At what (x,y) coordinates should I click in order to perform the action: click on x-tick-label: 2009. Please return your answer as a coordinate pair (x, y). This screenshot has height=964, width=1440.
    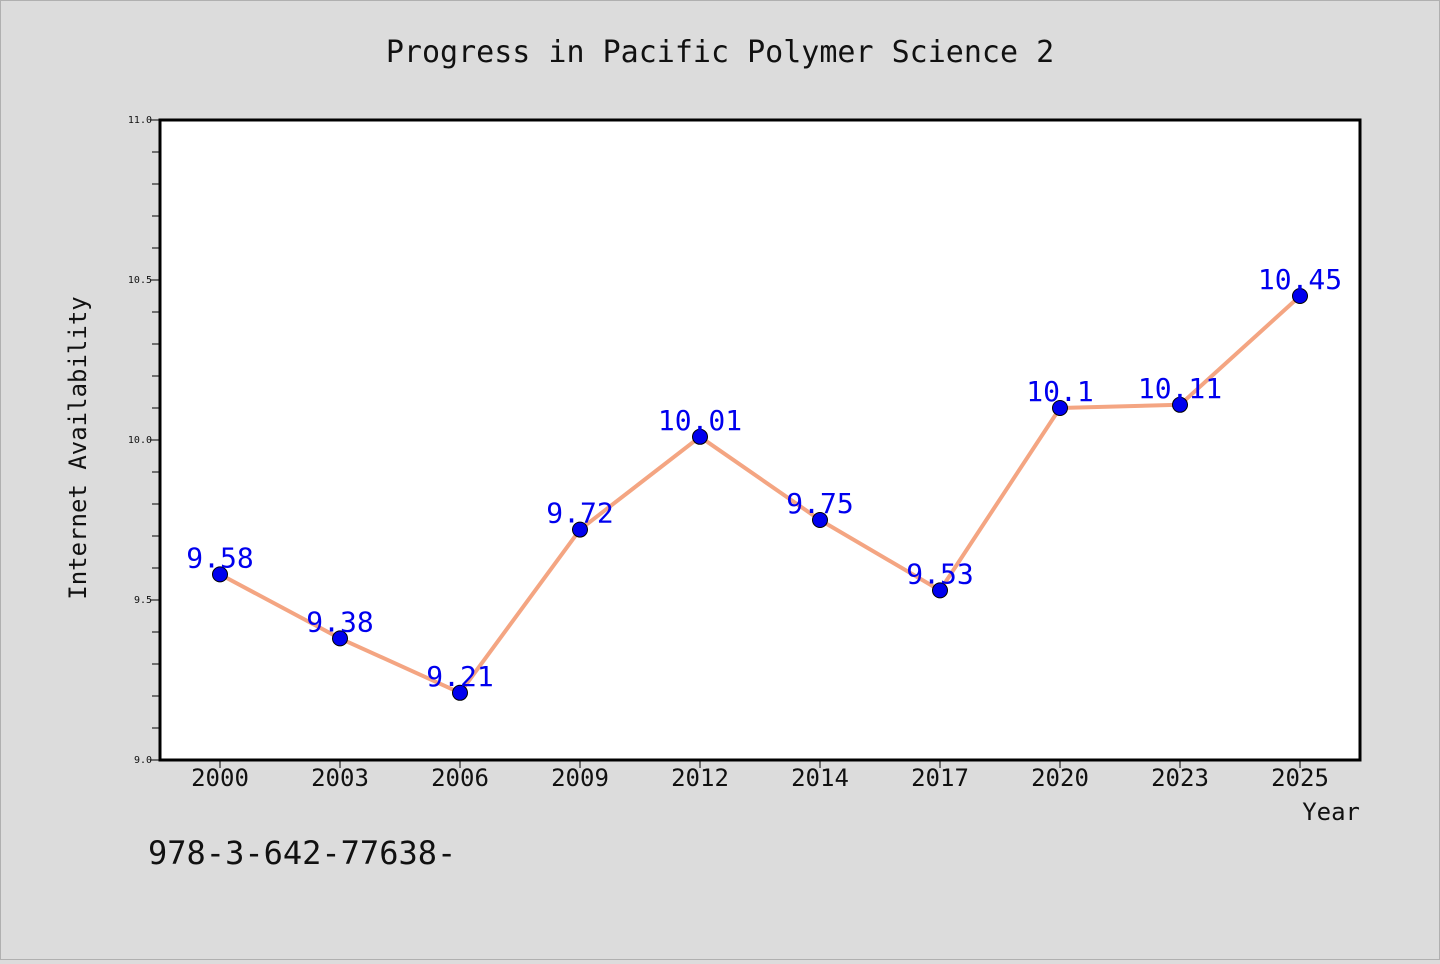
    Looking at the image, I should click on (580, 778).